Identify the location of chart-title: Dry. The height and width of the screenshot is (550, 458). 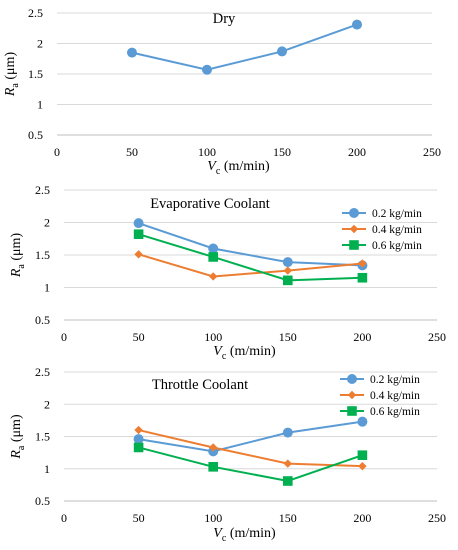
(224, 19).